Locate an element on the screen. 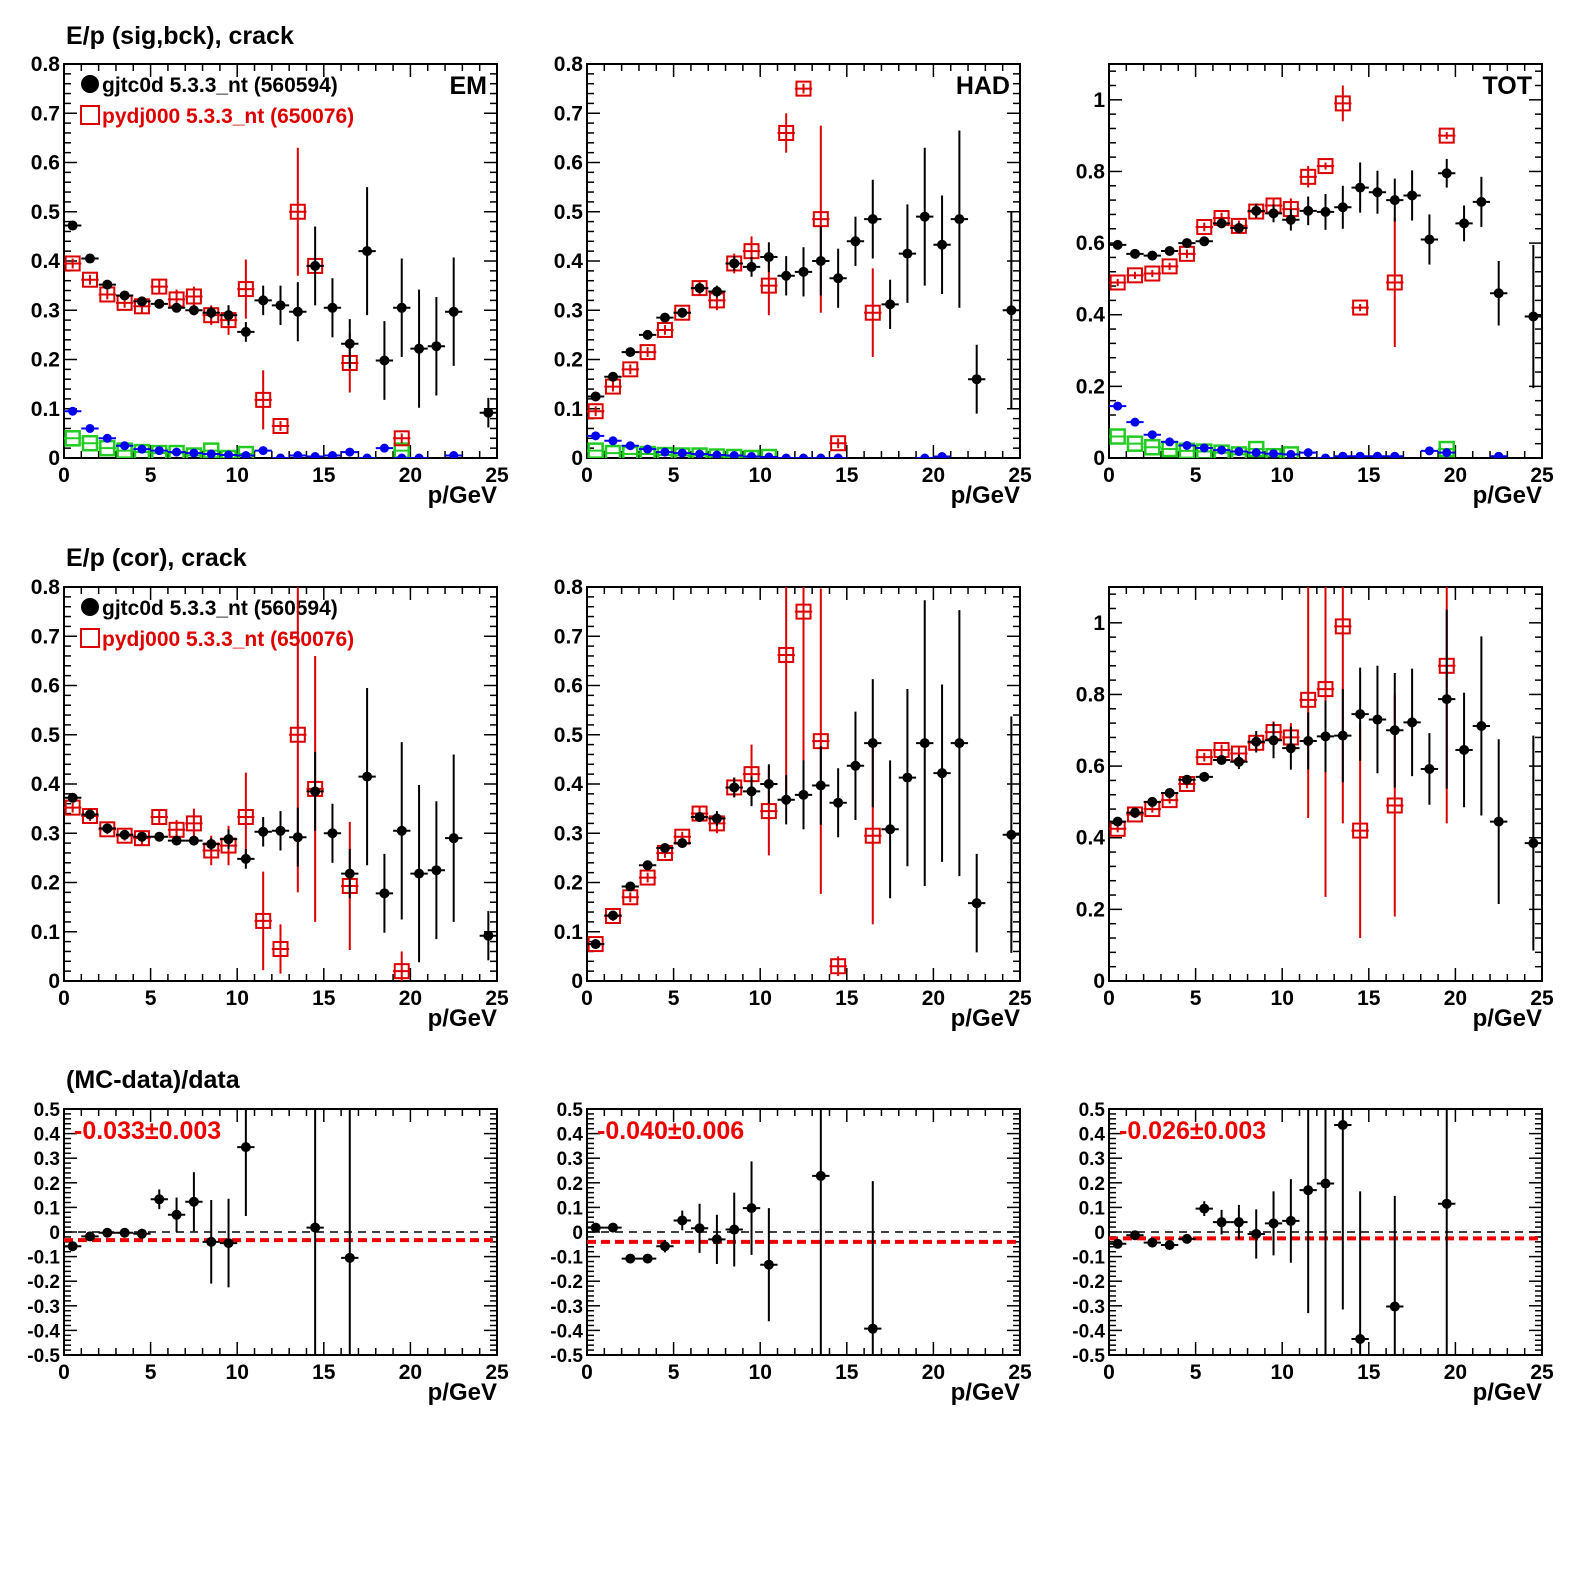 This screenshot has width=1575, height=1575. y-tick-label: 0.7 is located at coordinates (45, 636).